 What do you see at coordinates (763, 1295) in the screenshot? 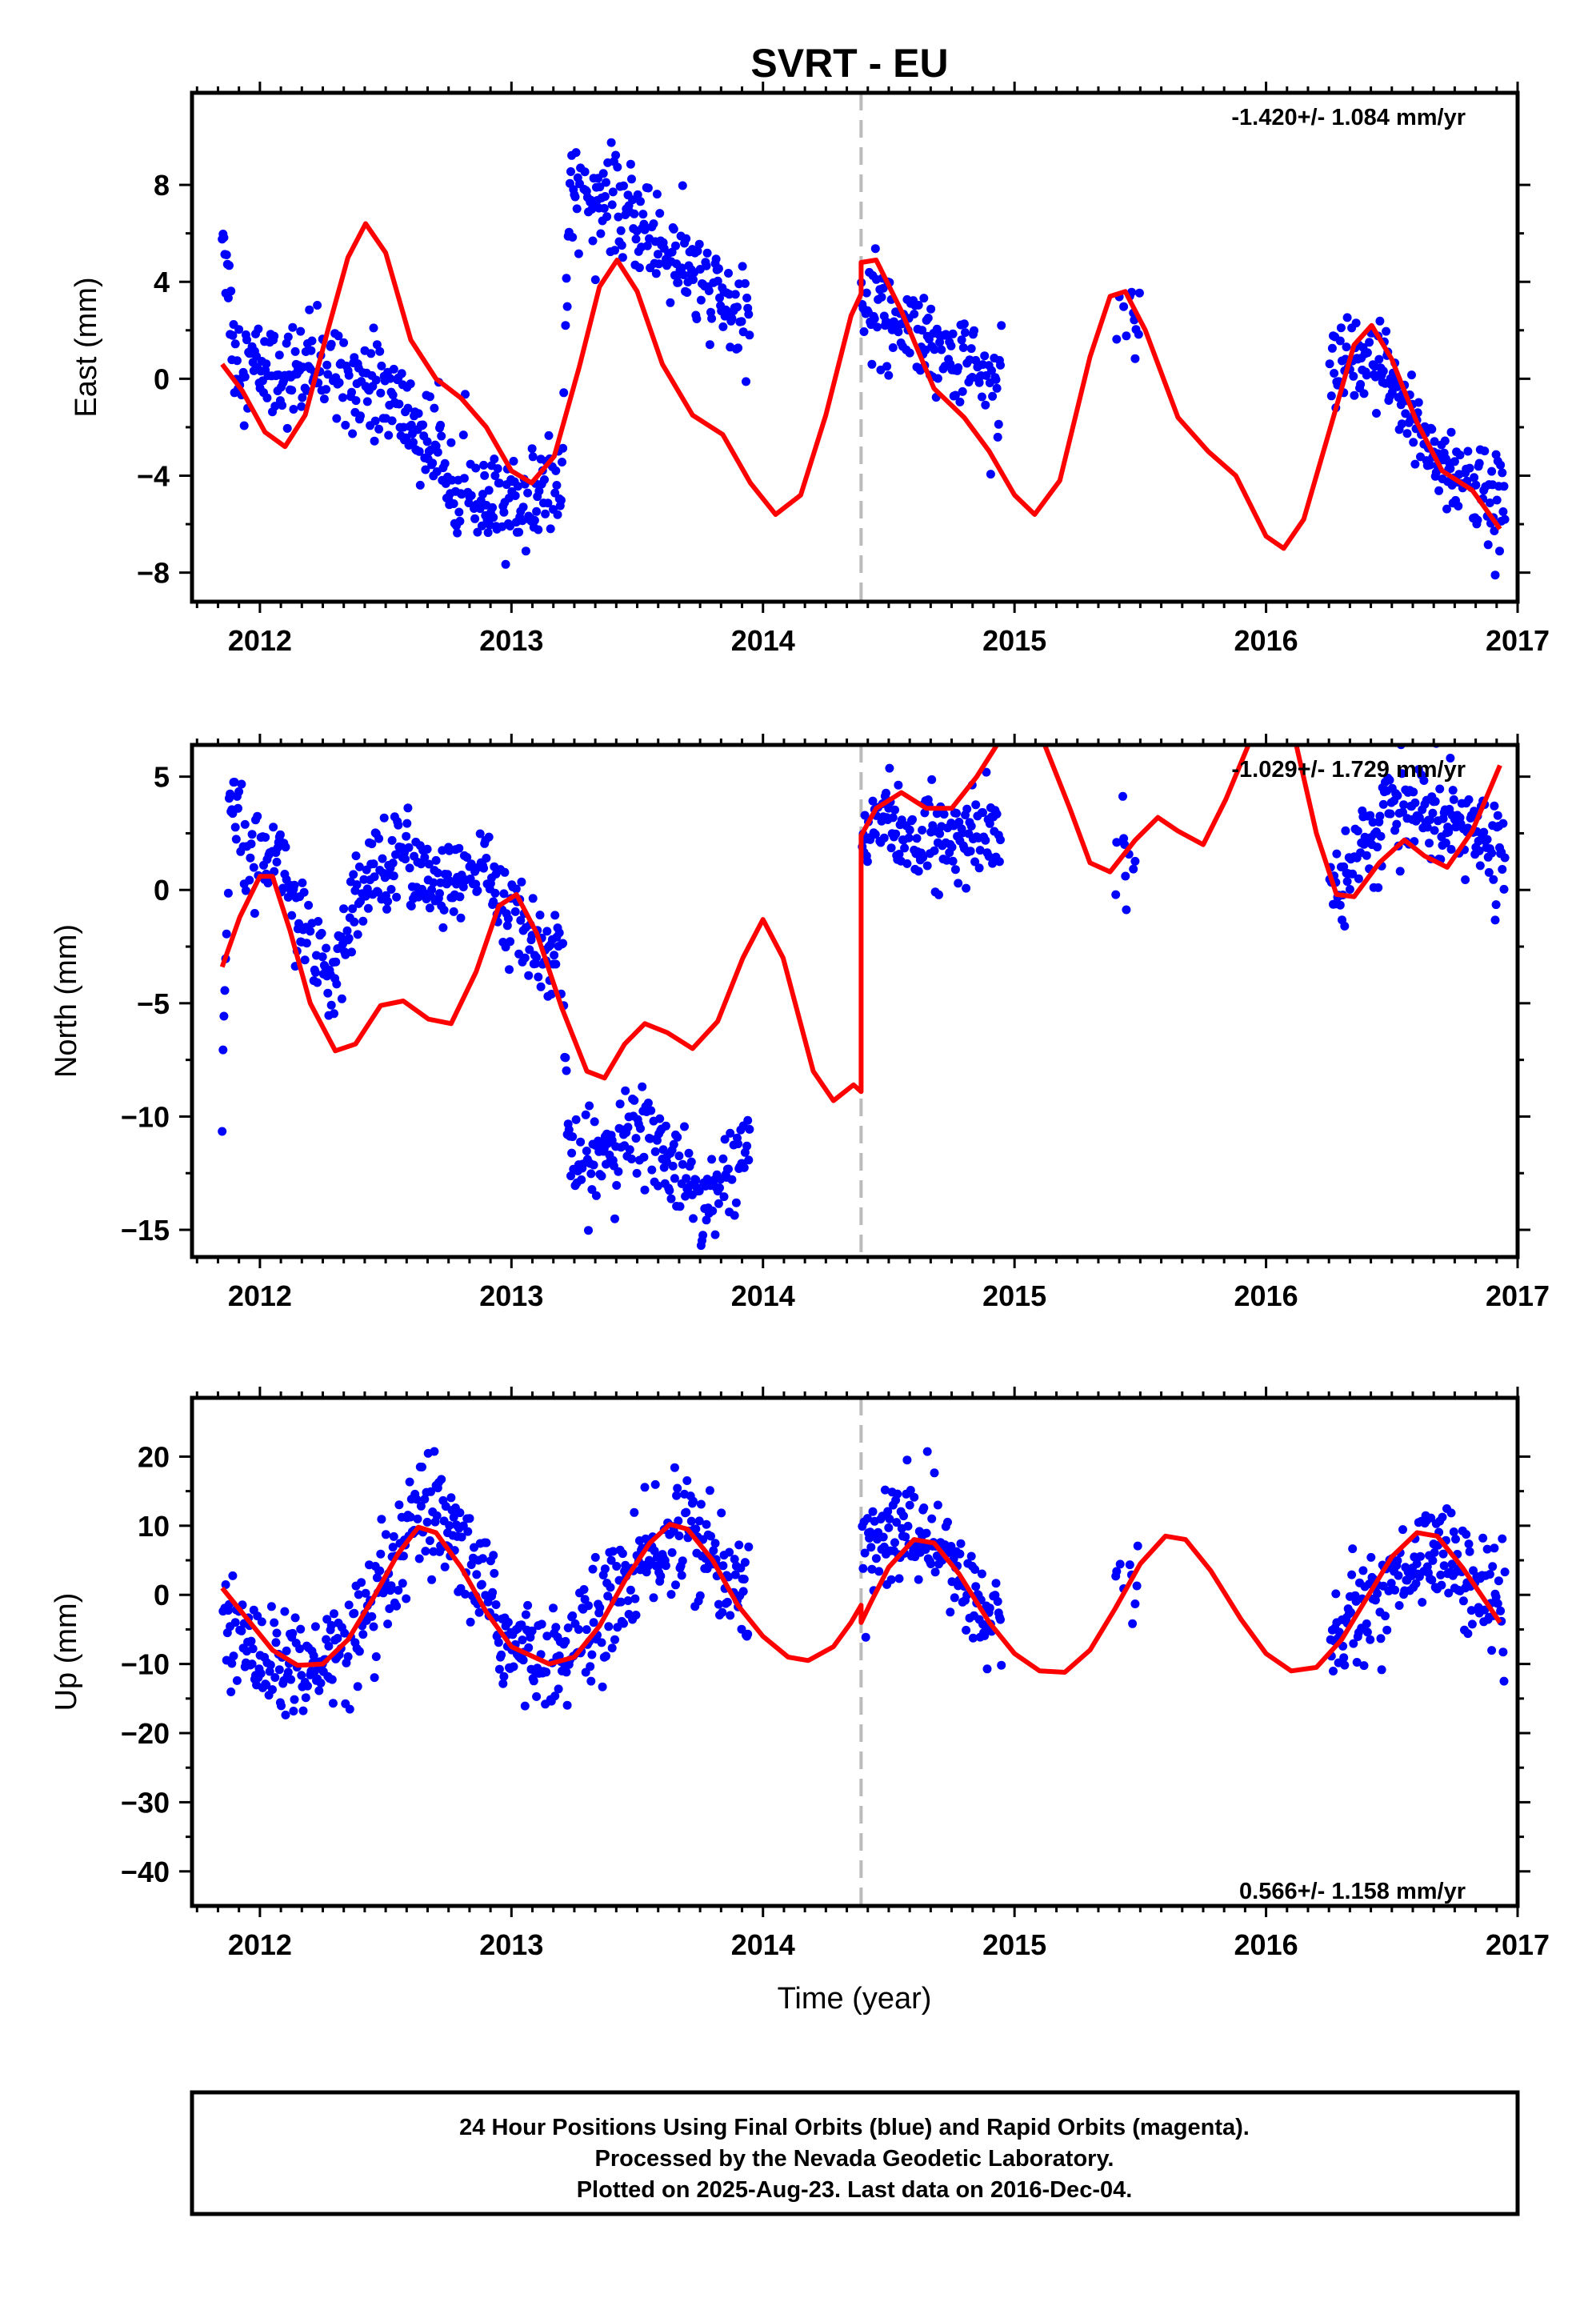
I see `x-tick-label: 2014` at bounding box center [763, 1295].